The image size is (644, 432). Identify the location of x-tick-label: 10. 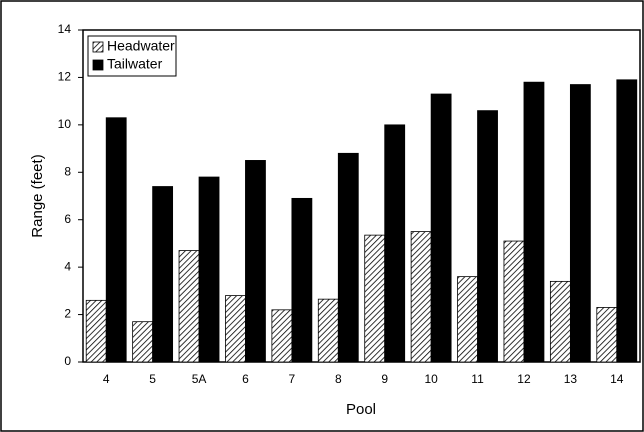
(431, 379).